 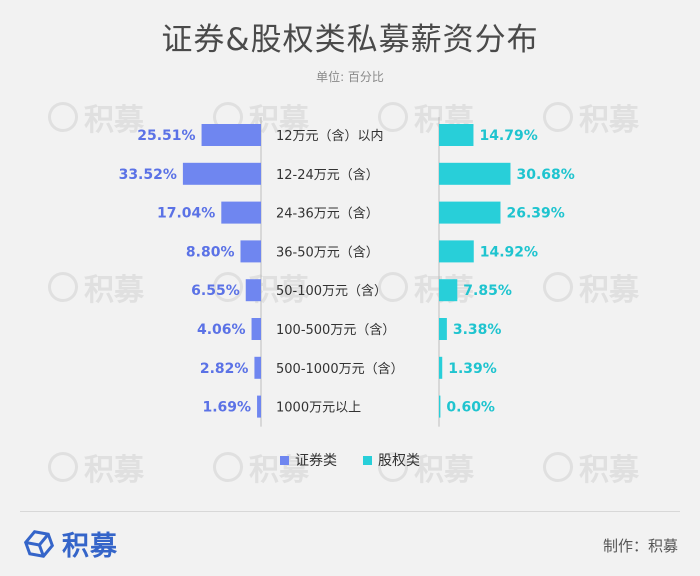 I want to click on brand-logo: 积募, so click(x=70, y=543).